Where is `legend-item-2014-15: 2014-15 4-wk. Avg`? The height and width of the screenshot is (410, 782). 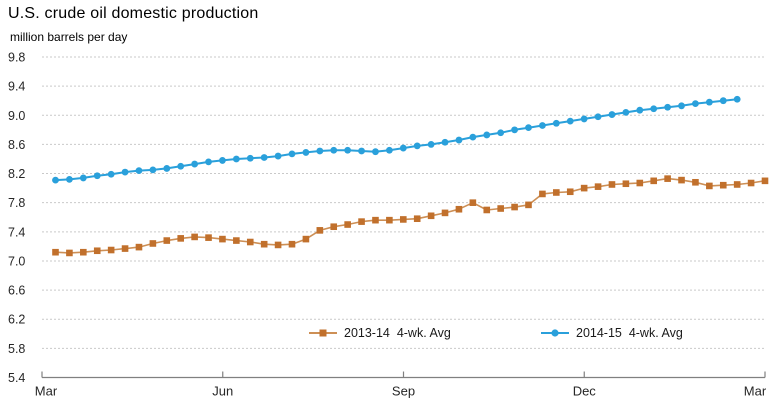
legend-item-2014-15: 2014-15 4-wk. Avg is located at coordinates (612, 333).